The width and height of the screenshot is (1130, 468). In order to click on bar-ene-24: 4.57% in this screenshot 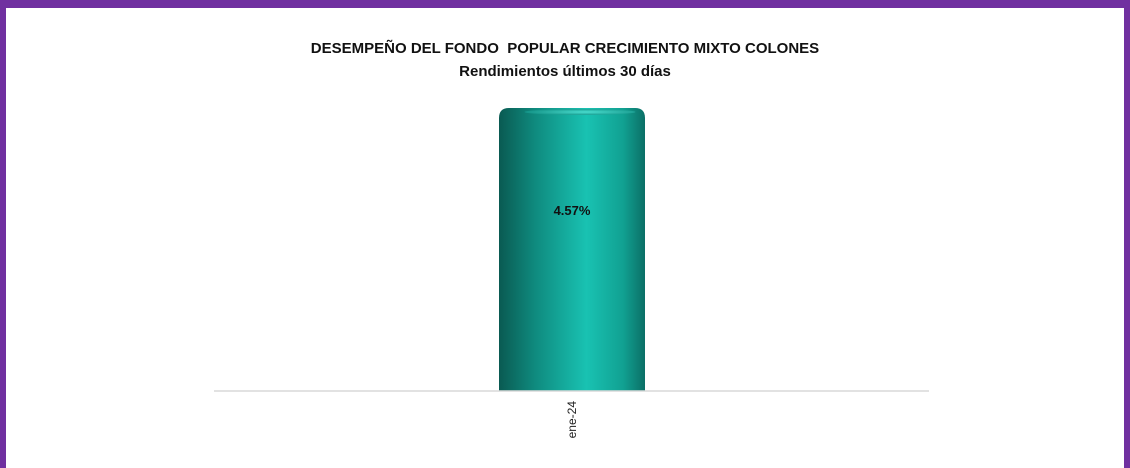, I will do `click(572, 249)`.